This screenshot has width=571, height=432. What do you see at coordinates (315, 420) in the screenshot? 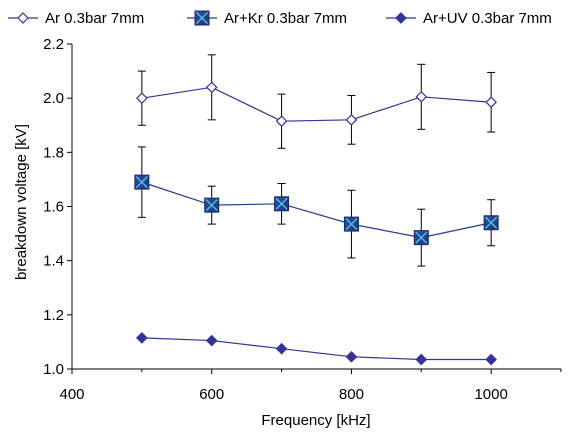
I see `x-axis-label: Frequency [kHz]` at bounding box center [315, 420].